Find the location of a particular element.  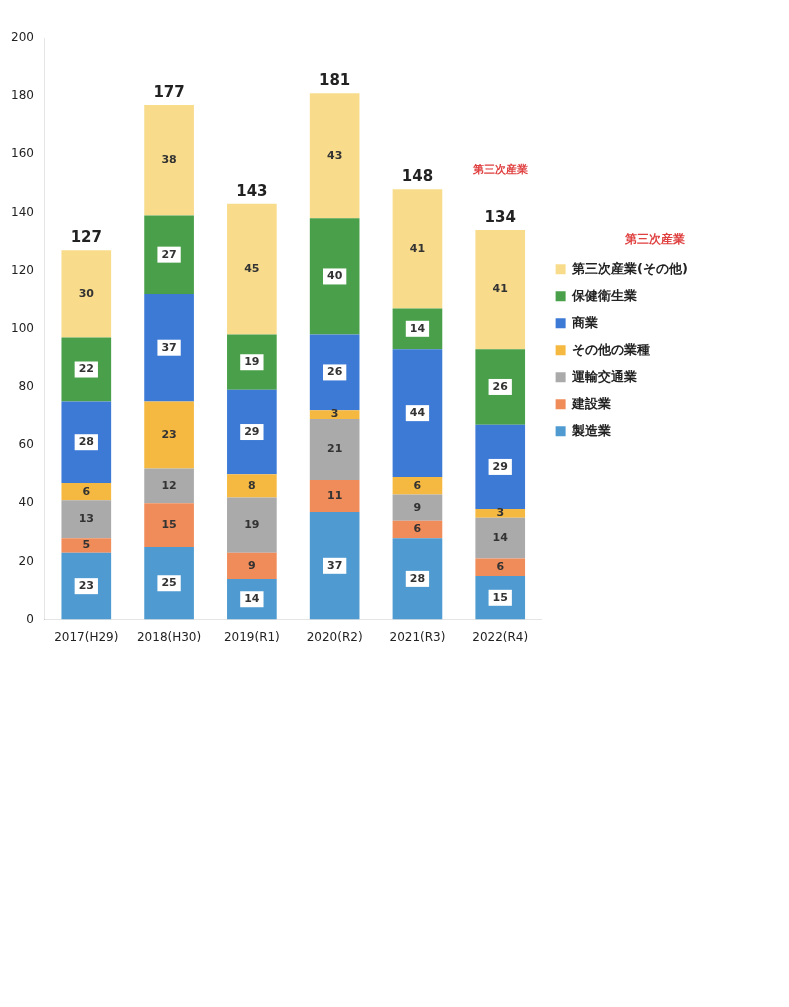

data-label: 8 is located at coordinates (252, 485).